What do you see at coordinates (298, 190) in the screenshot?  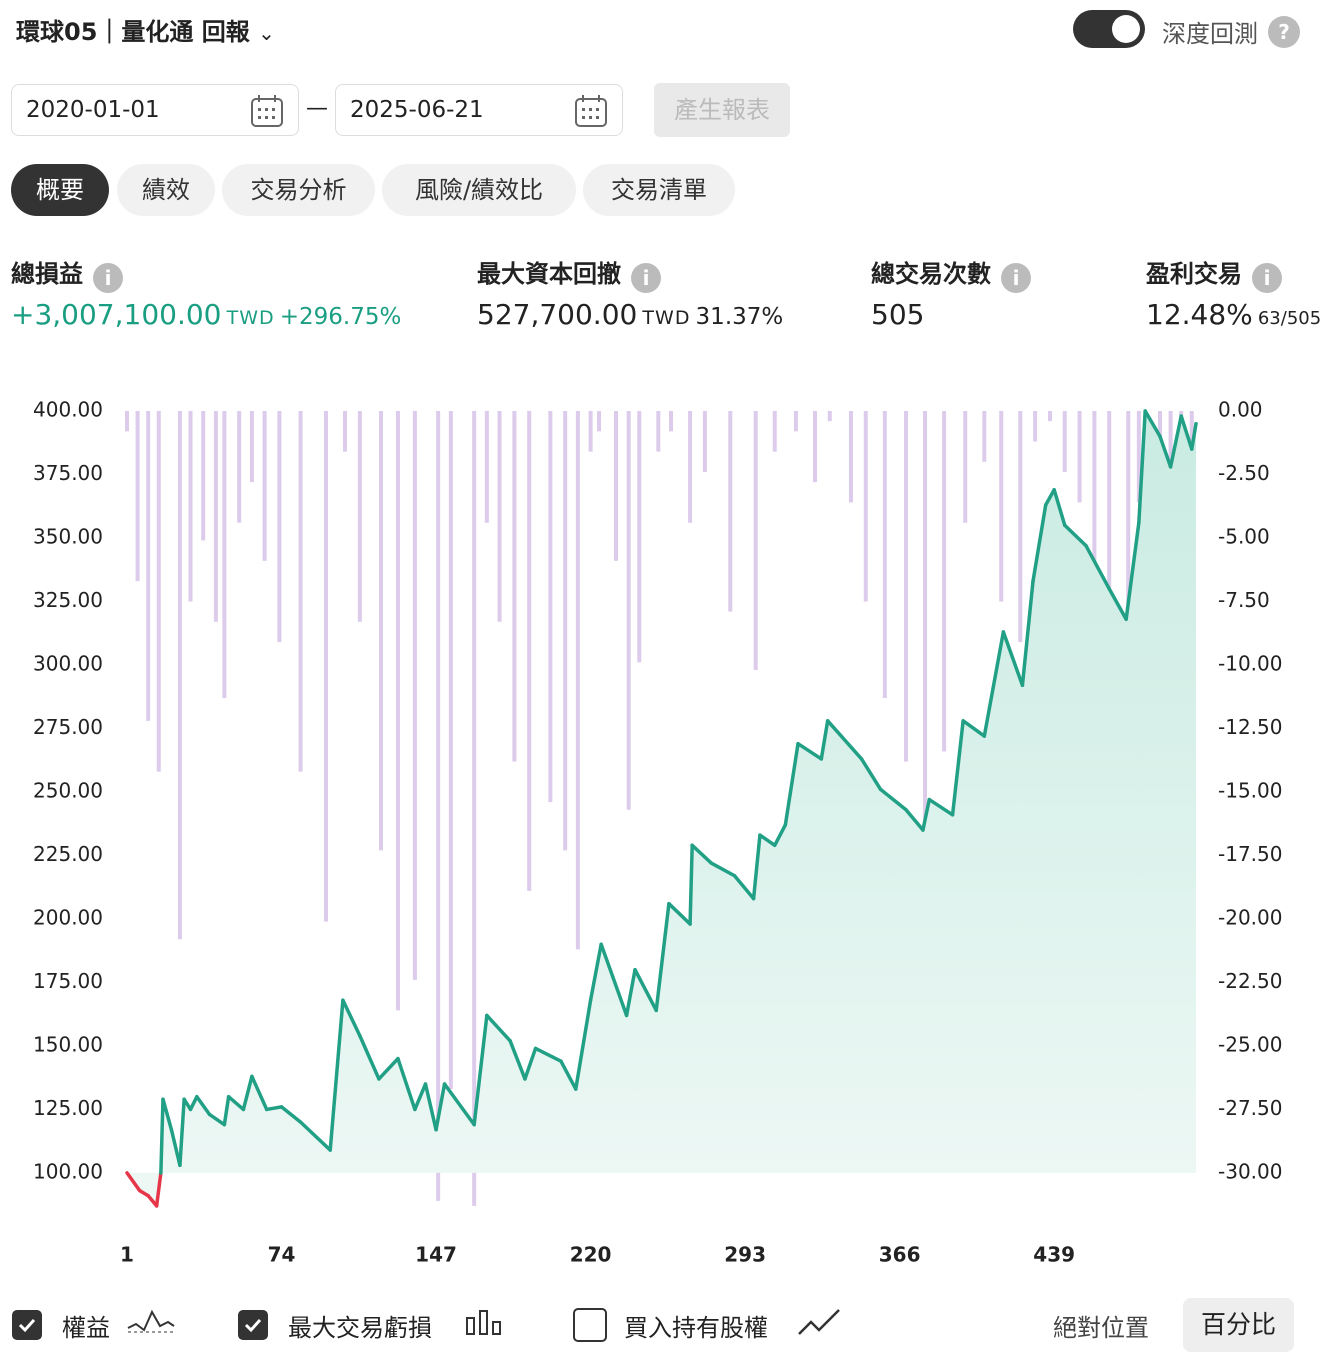 I see `tab: 交易分析` at bounding box center [298, 190].